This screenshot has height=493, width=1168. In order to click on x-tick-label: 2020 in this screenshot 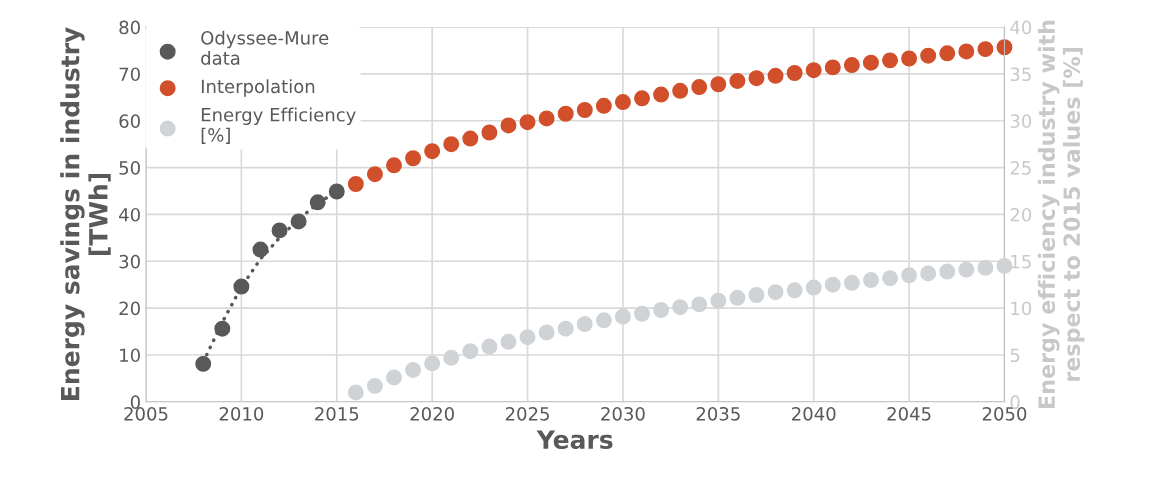, I will do `click(432, 413)`.